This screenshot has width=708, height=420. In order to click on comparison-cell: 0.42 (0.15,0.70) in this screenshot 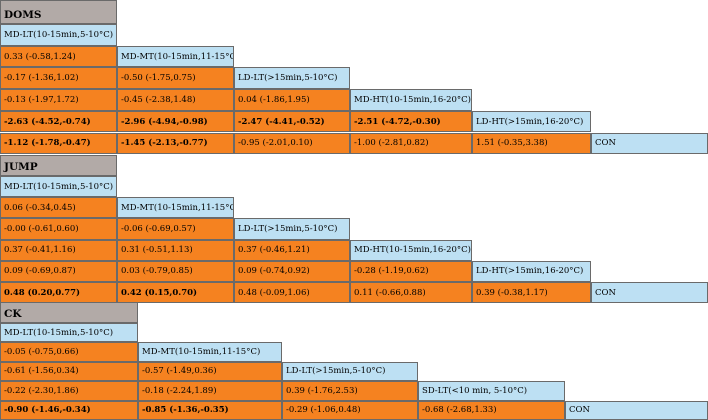, I will do `click(175, 293)`.